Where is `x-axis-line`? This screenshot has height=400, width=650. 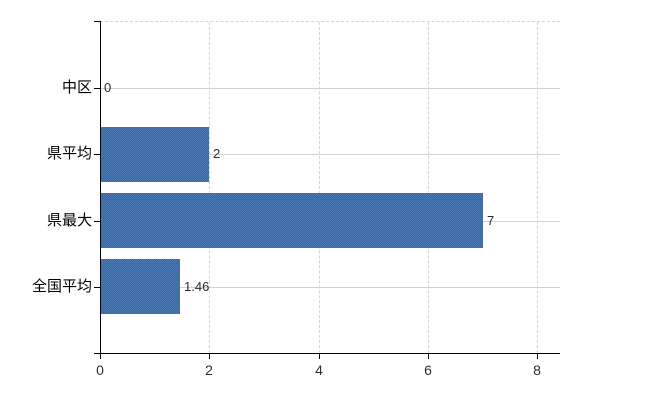
x-axis-line is located at coordinates (327, 353).